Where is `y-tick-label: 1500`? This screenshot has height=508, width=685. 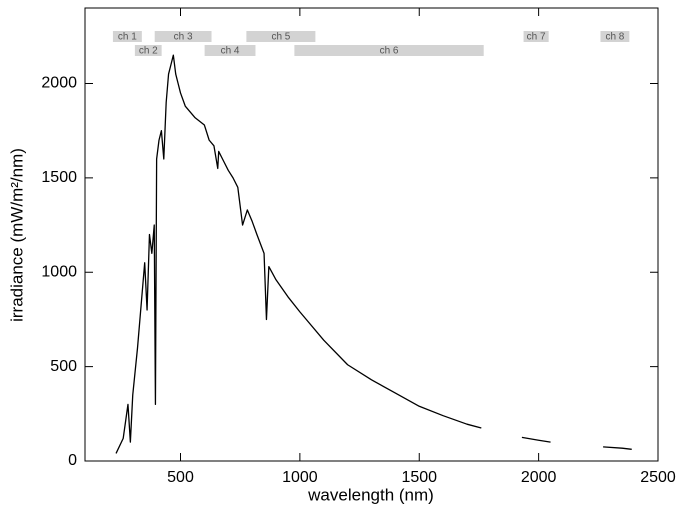
y-tick-label: 1500 is located at coordinates (59, 177).